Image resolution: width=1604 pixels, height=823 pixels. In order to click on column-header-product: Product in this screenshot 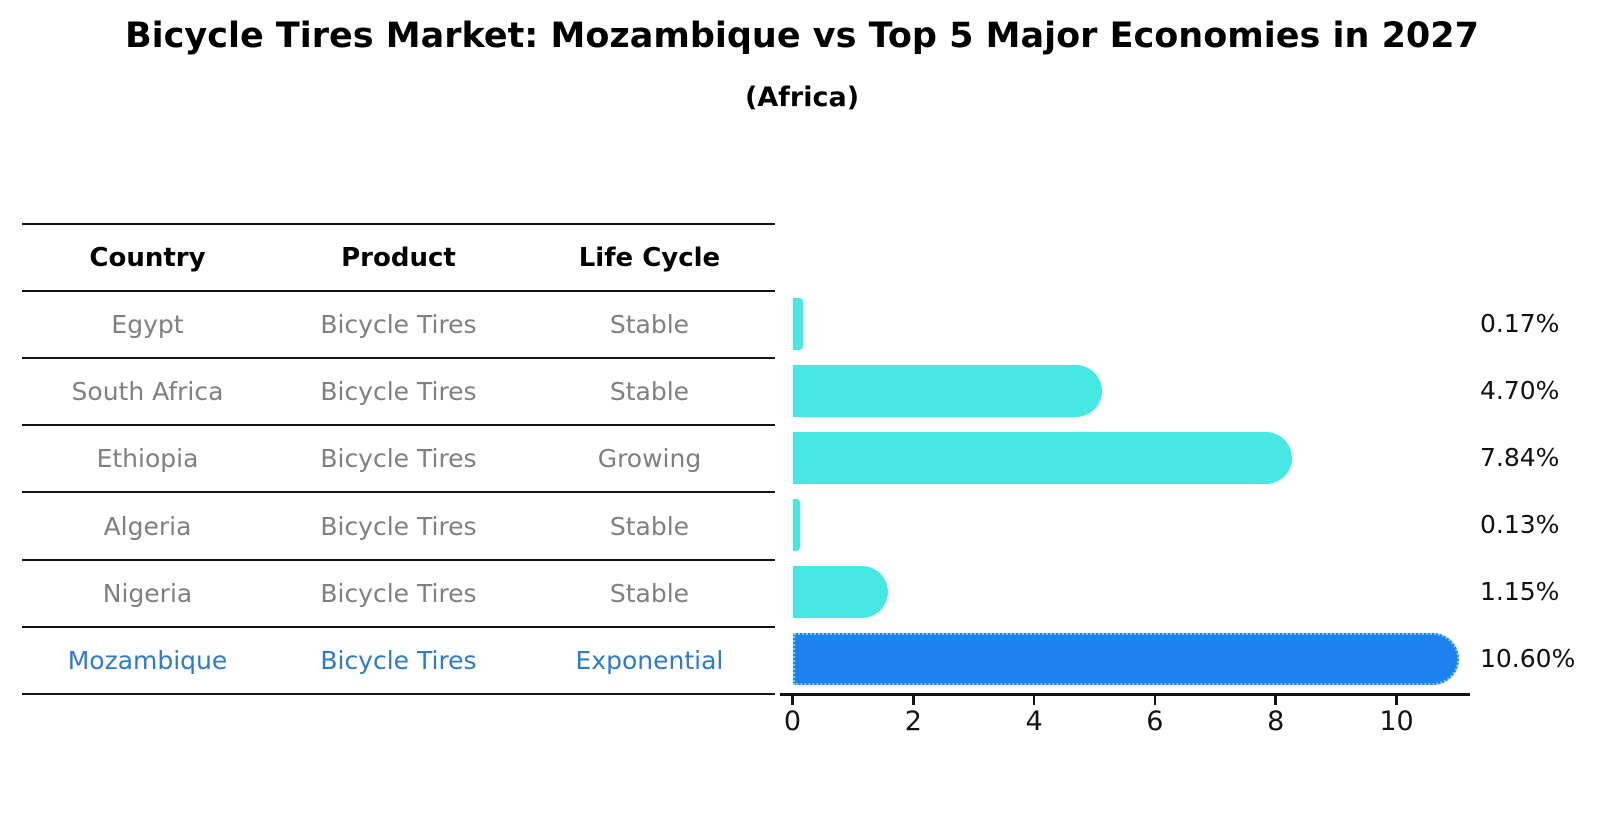, I will do `click(398, 257)`.